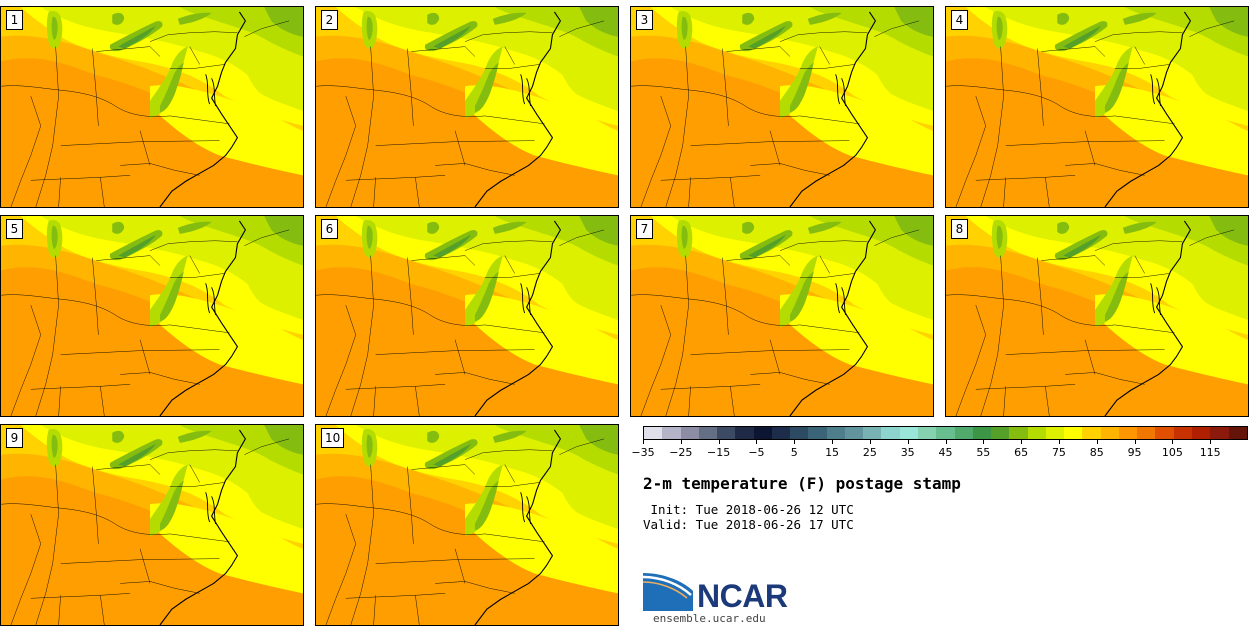  Describe the element at coordinates (1172, 452) in the screenshot. I see `colorbar-tick-label: 105` at that location.